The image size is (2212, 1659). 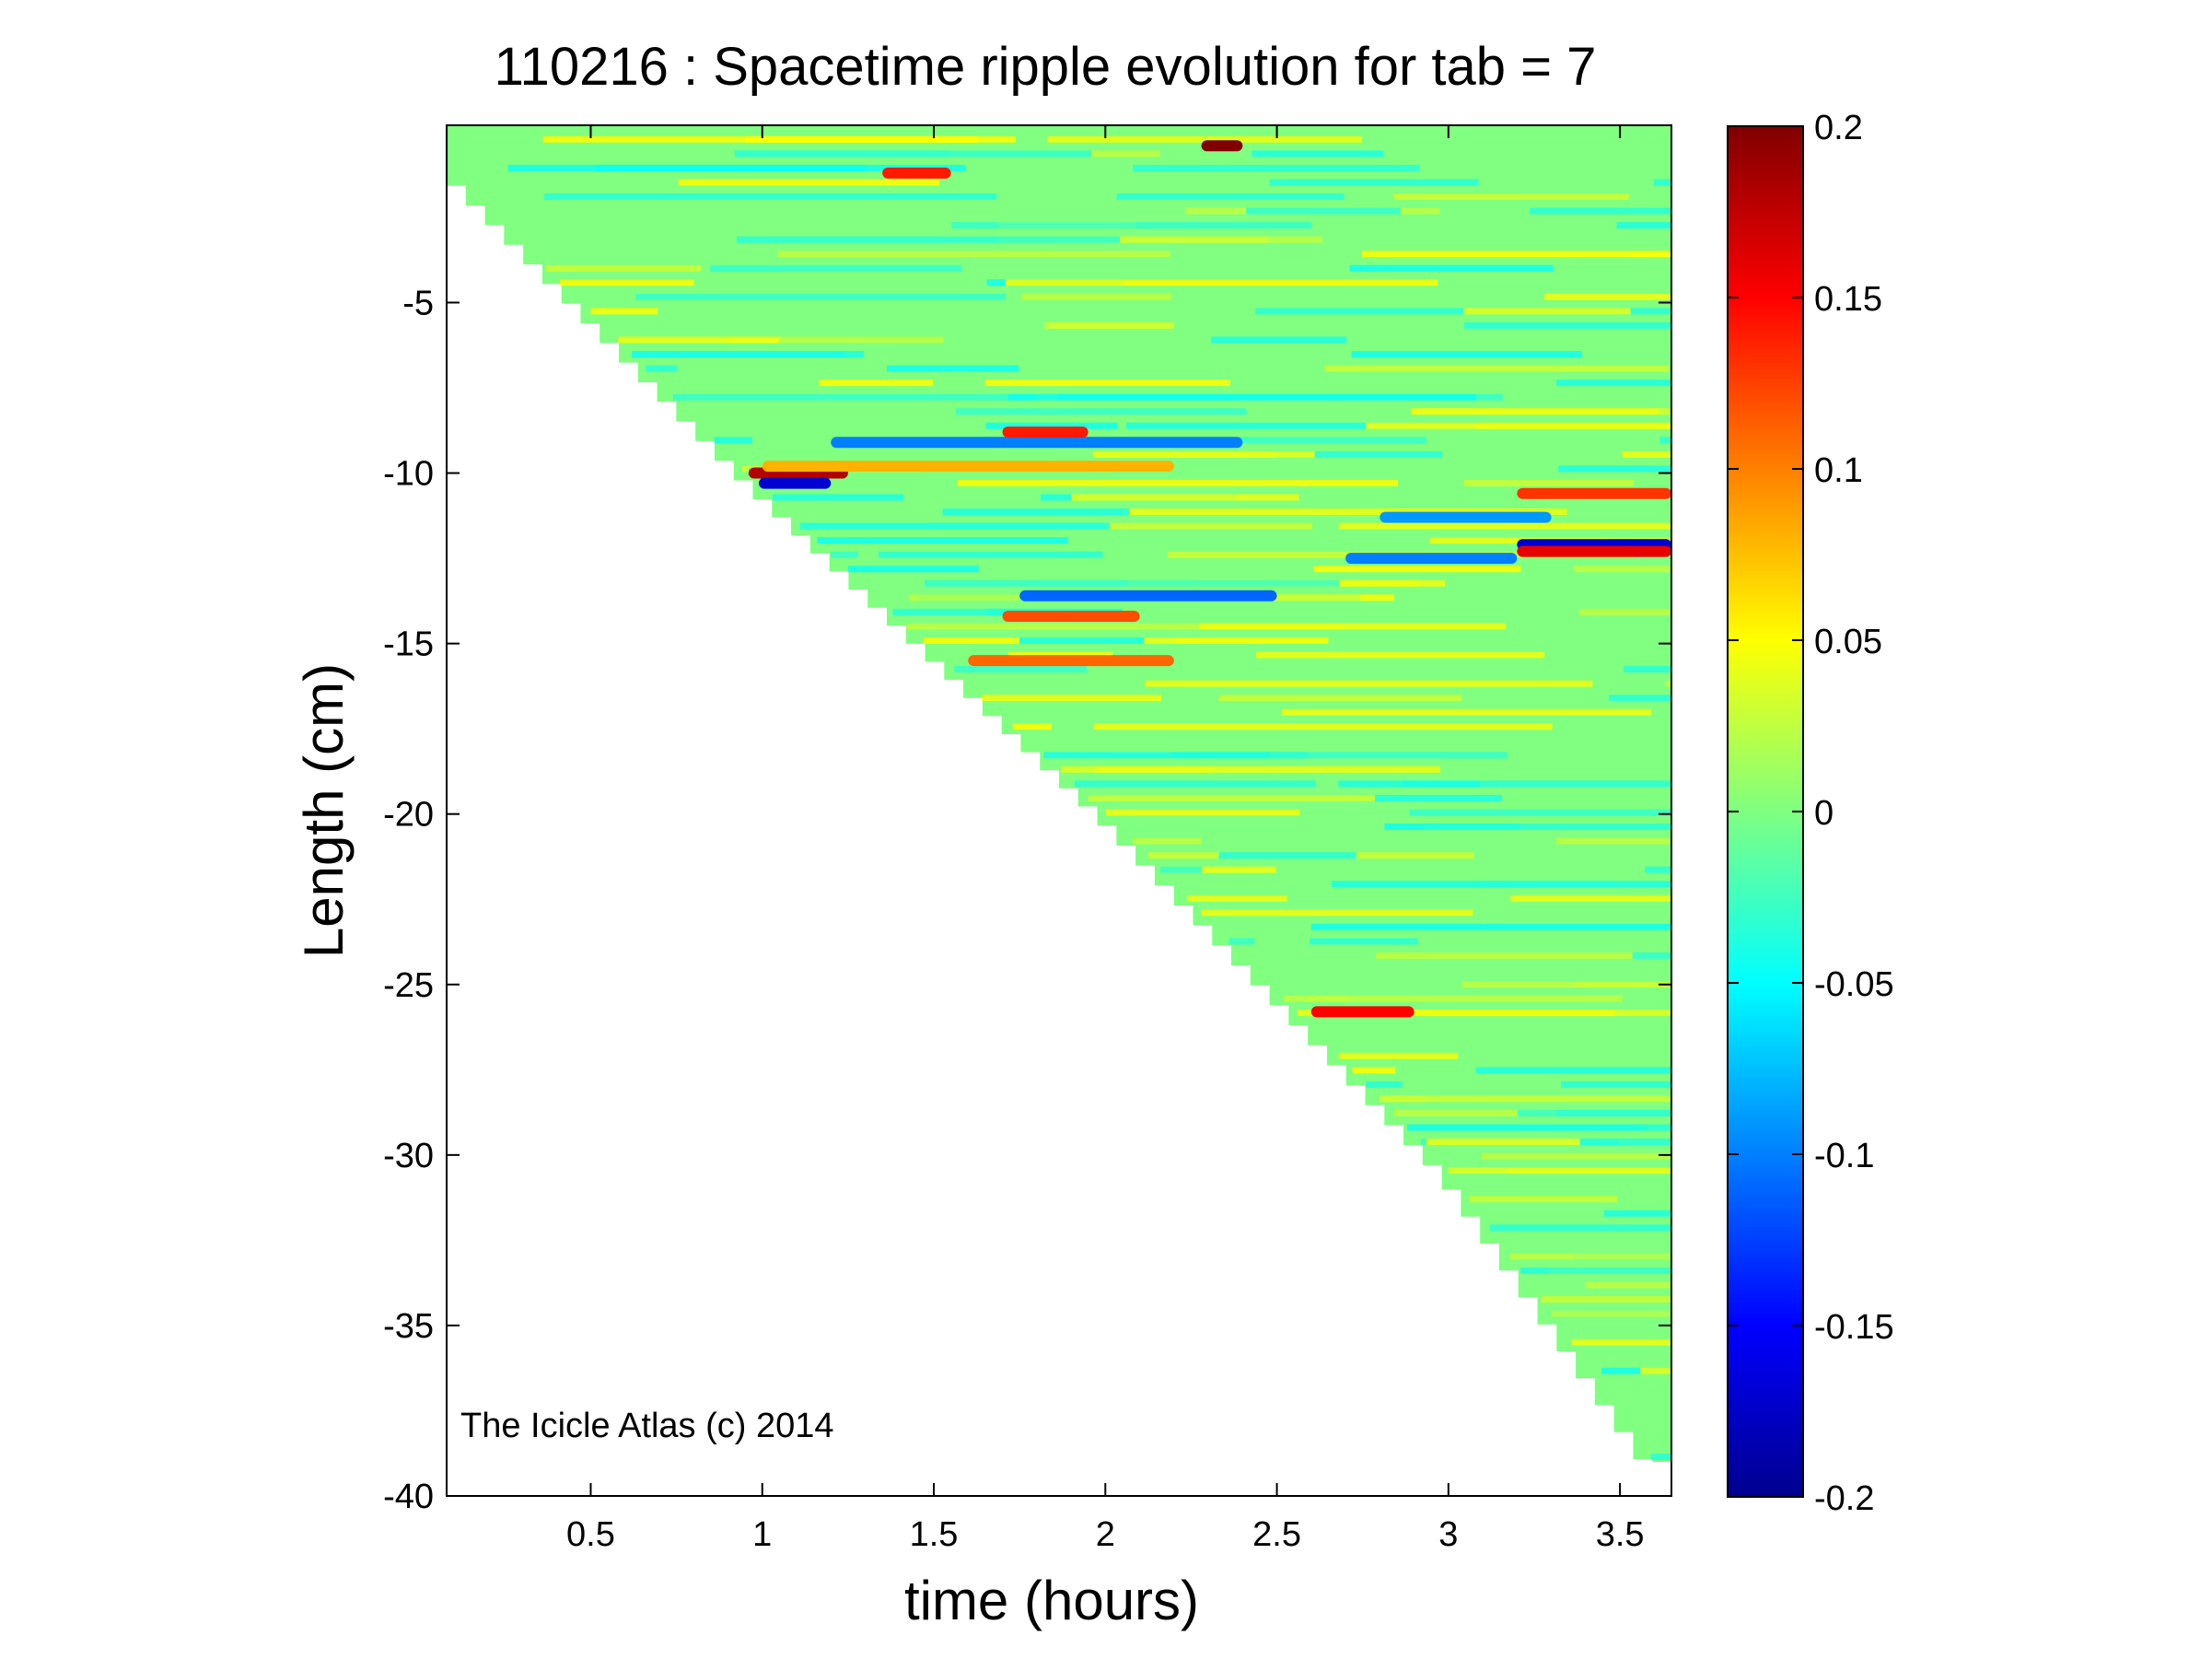 What do you see at coordinates (1839, 128) in the screenshot?
I see `colorbar-tick-label: 0.2` at bounding box center [1839, 128].